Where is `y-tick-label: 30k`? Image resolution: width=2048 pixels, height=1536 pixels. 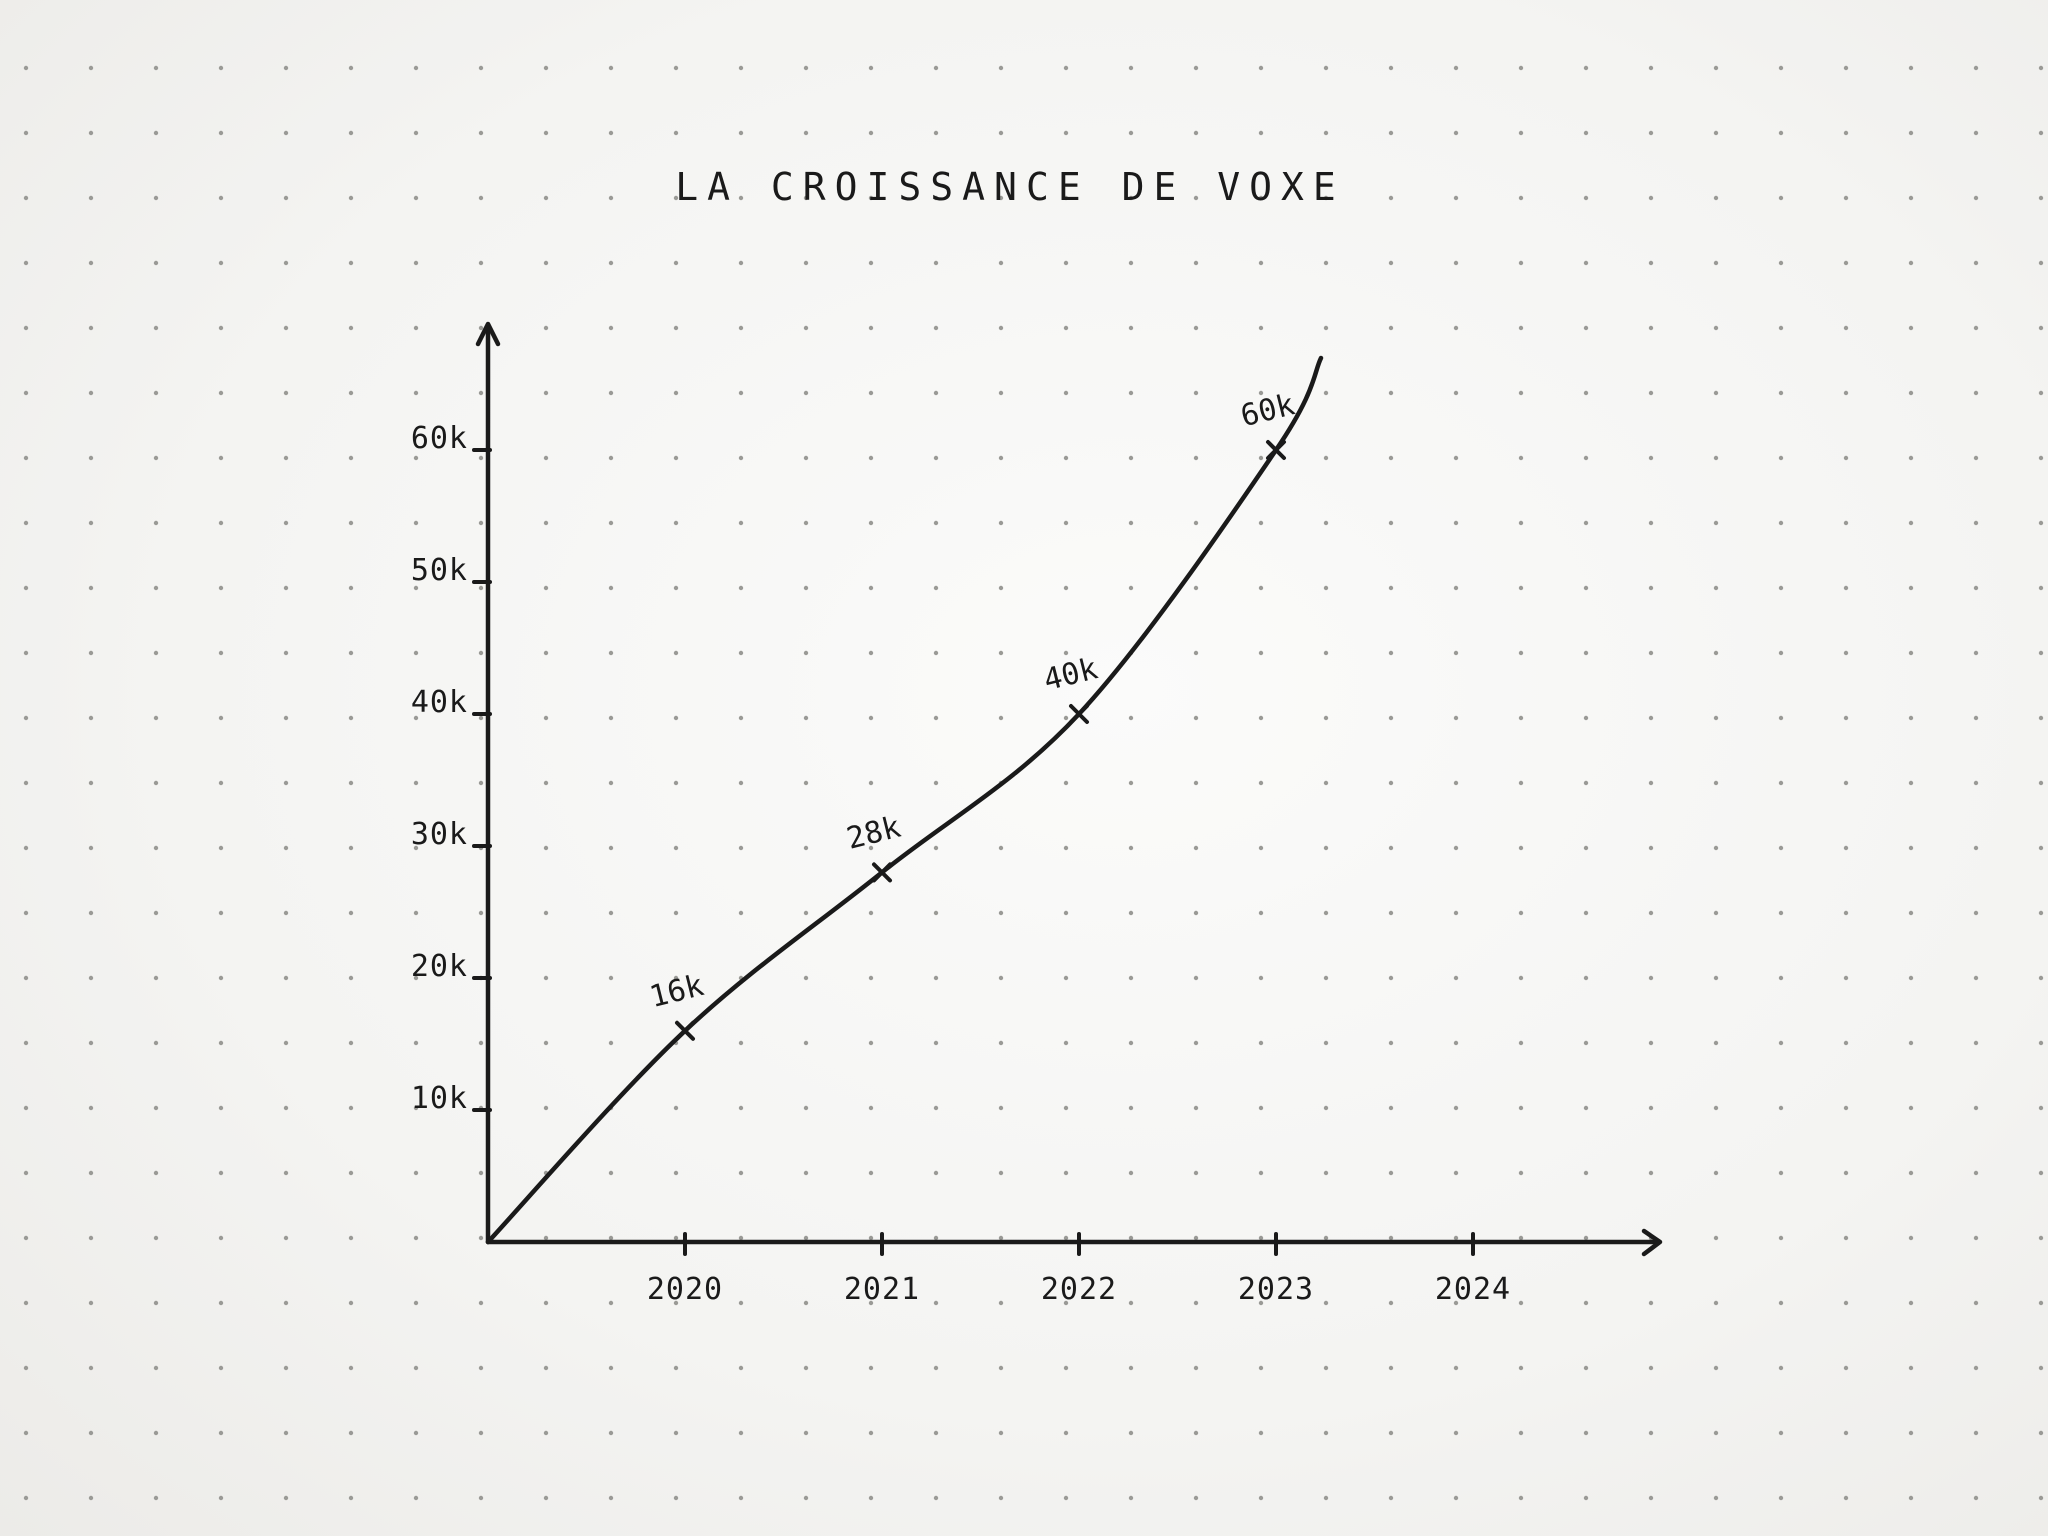 y-tick-label: 30k is located at coordinates (439, 834).